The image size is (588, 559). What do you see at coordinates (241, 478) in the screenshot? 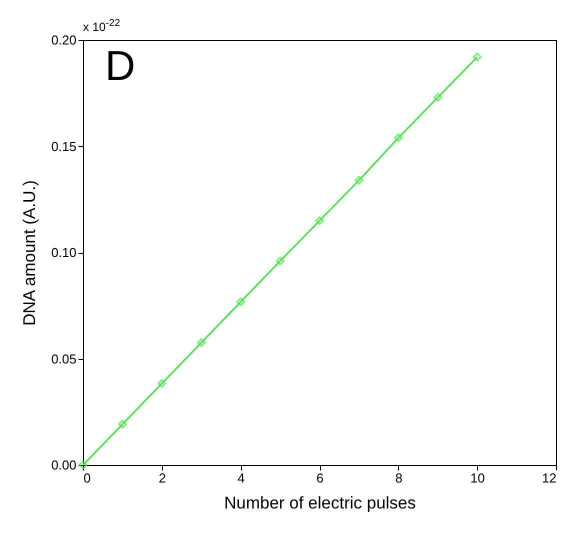
I see `x-tick-label: 4` at bounding box center [241, 478].